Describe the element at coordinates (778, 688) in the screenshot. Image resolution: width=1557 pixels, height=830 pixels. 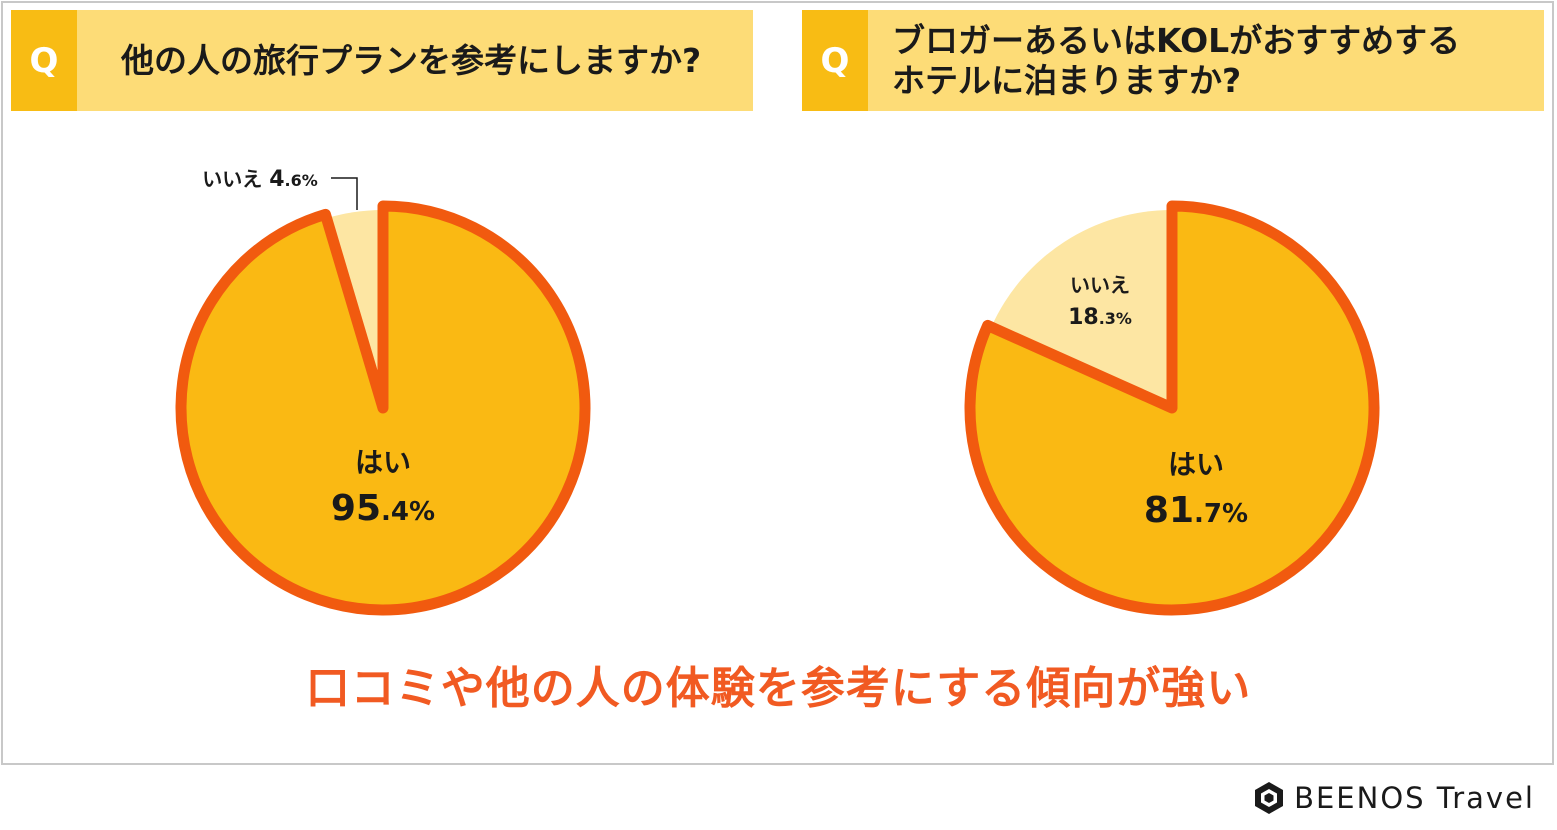
I see `conclusion-text: 口コミや他の人の体験を参考にする傾向が強い` at that location.